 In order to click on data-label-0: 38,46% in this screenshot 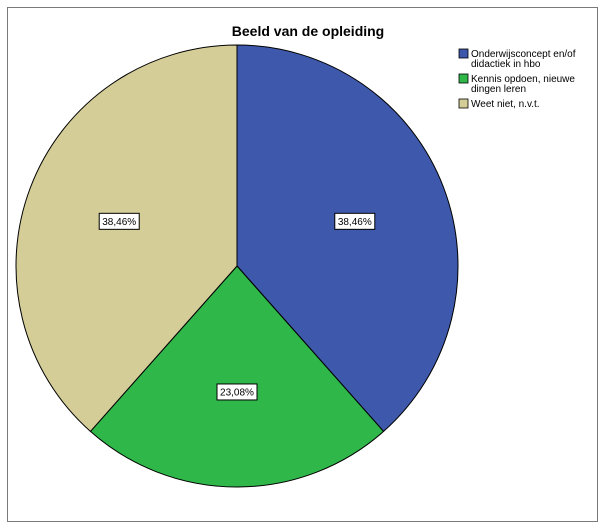, I will do `click(355, 221)`.